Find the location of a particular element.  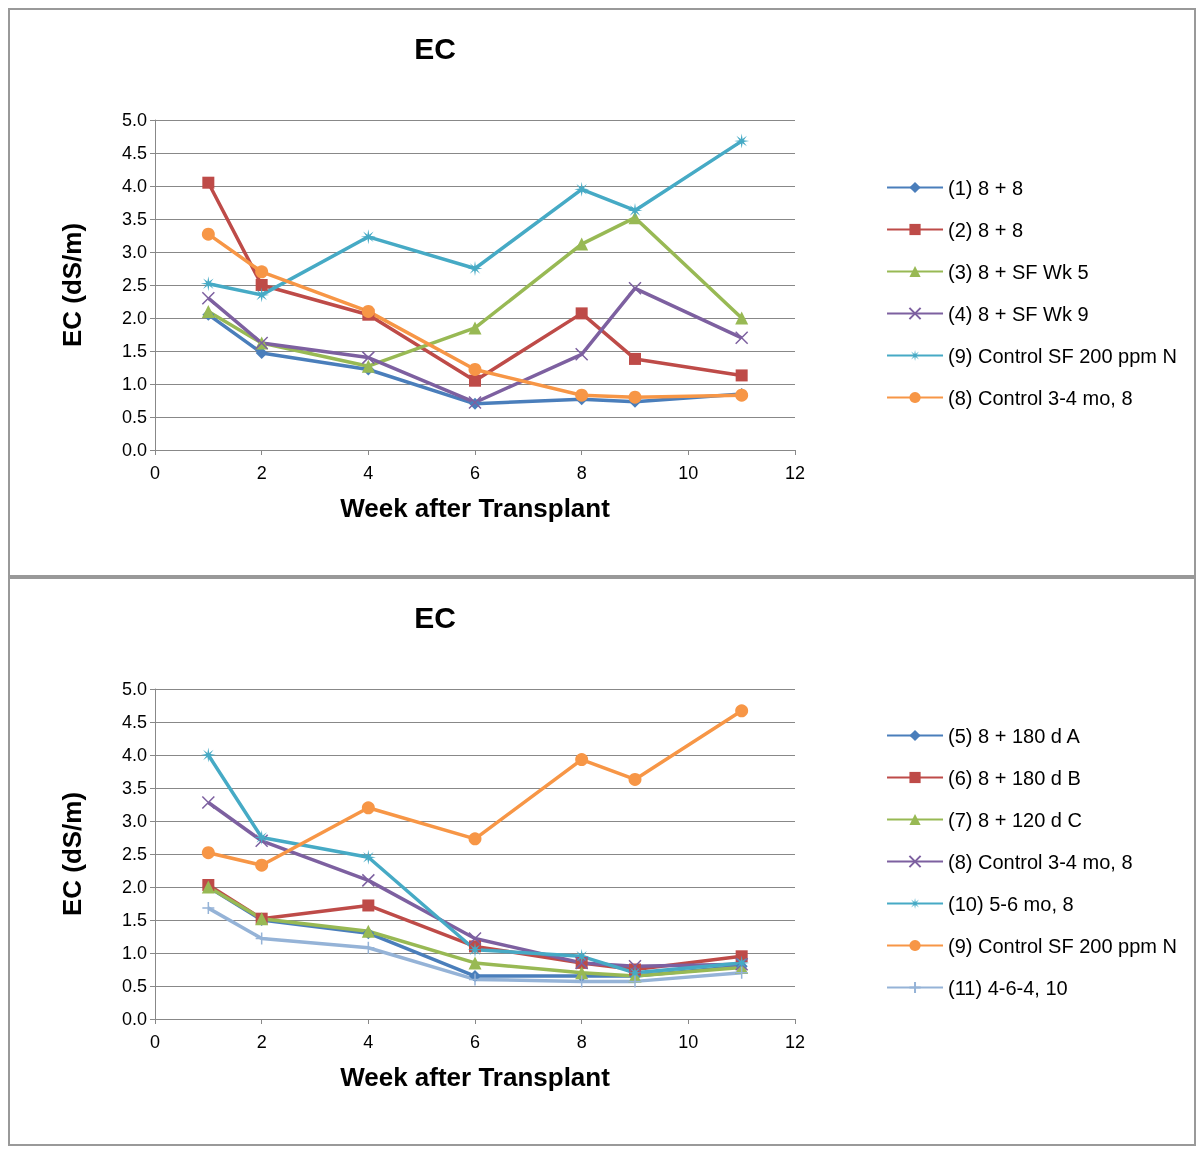

legend-label: (2) 8 + 8 is located at coordinates (986, 229).